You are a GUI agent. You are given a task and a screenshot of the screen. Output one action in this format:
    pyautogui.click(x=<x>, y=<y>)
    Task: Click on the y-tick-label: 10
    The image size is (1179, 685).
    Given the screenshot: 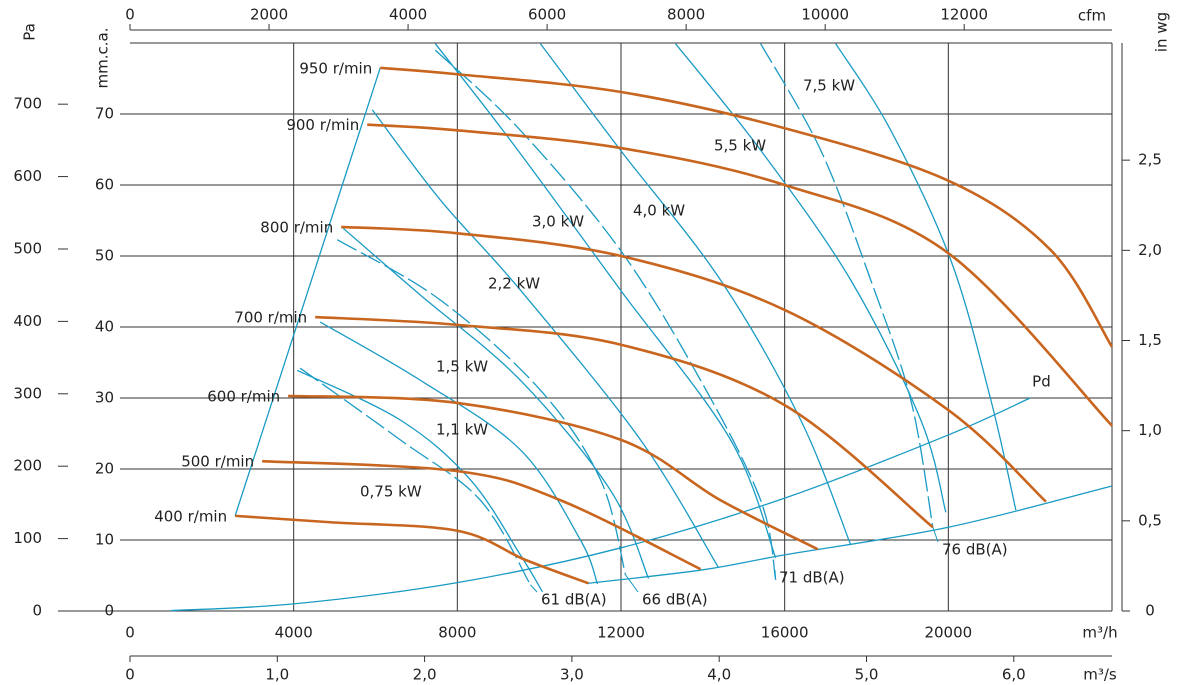 What is the action you would take?
    pyautogui.click(x=104, y=540)
    